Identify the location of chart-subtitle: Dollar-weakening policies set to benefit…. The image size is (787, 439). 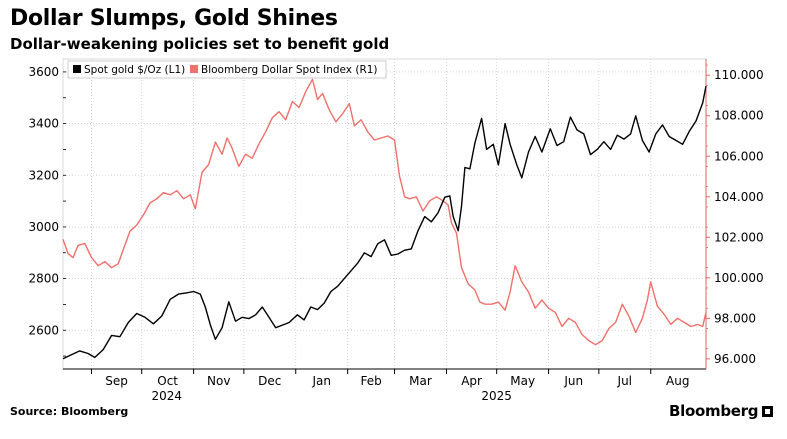
(200, 44).